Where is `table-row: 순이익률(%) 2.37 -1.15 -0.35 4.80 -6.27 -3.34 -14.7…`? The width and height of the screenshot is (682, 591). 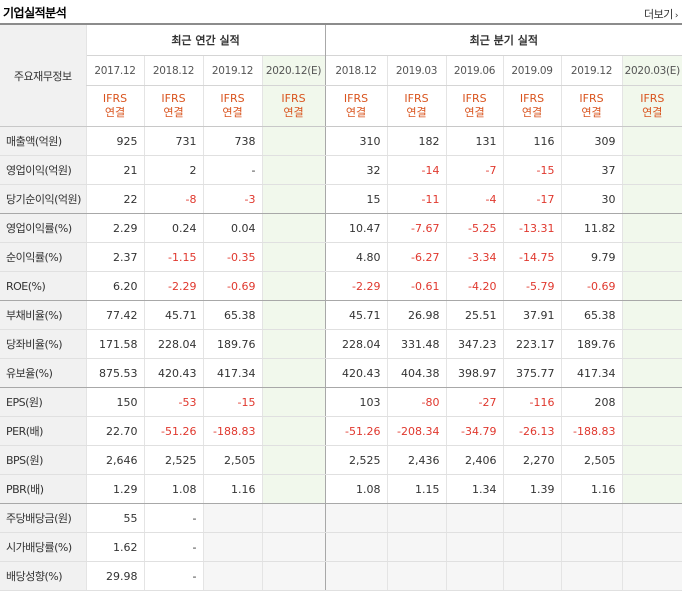 table-row: 순이익률(%) 2.37 -1.15 -0.35 4.80 -6.27 -3.34 -14.7… is located at coordinates (341, 257).